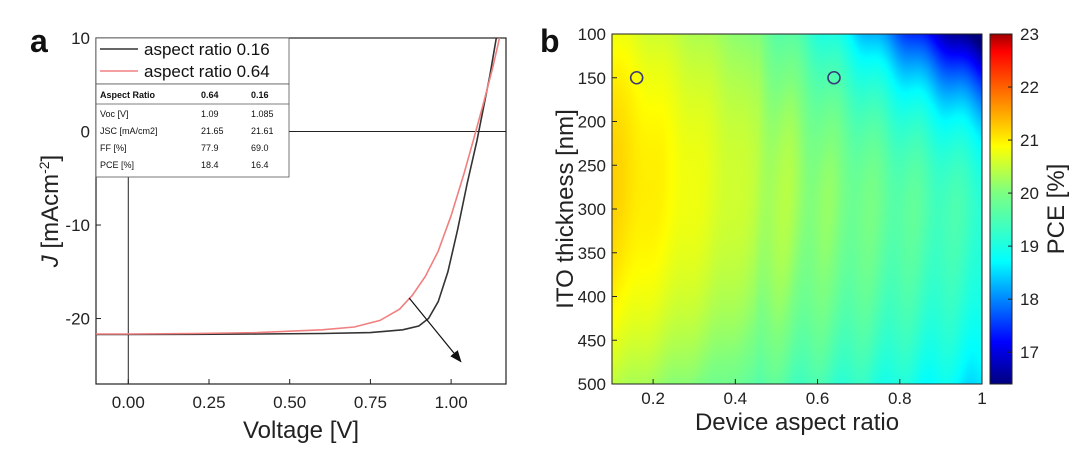 The height and width of the screenshot is (456, 1080). What do you see at coordinates (1029, 140) in the screenshot?
I see `colorbar-tick-label: 21` at bounding box center [1029, 140].